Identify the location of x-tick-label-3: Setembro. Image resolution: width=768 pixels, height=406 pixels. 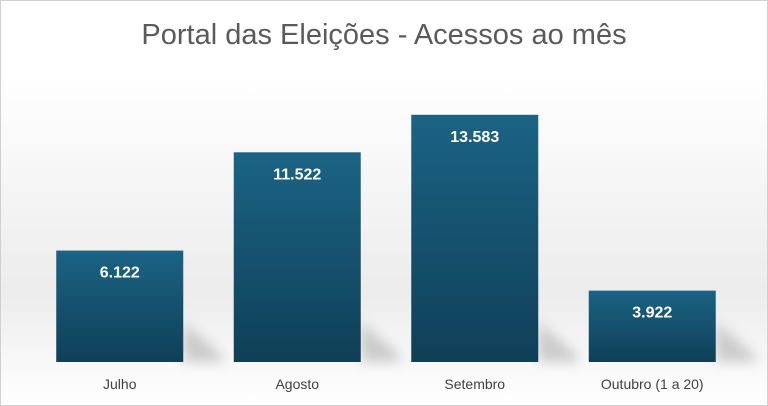
(474, 384).